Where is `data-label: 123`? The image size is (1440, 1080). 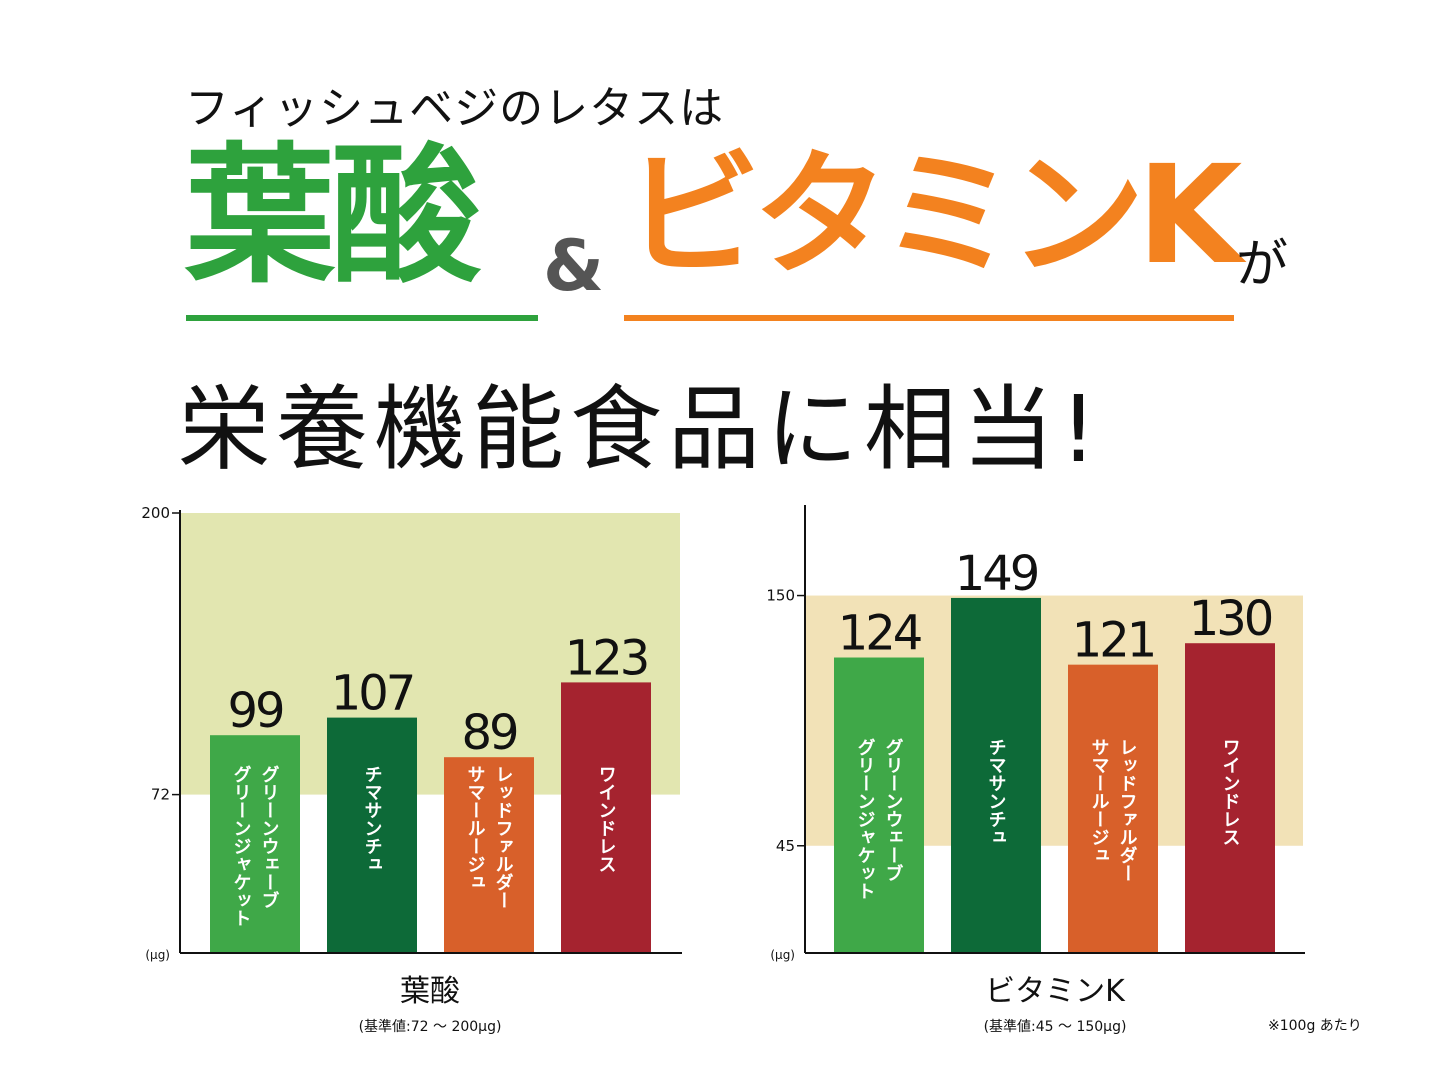 data-label: 123 is located at coordinates (606, 658).